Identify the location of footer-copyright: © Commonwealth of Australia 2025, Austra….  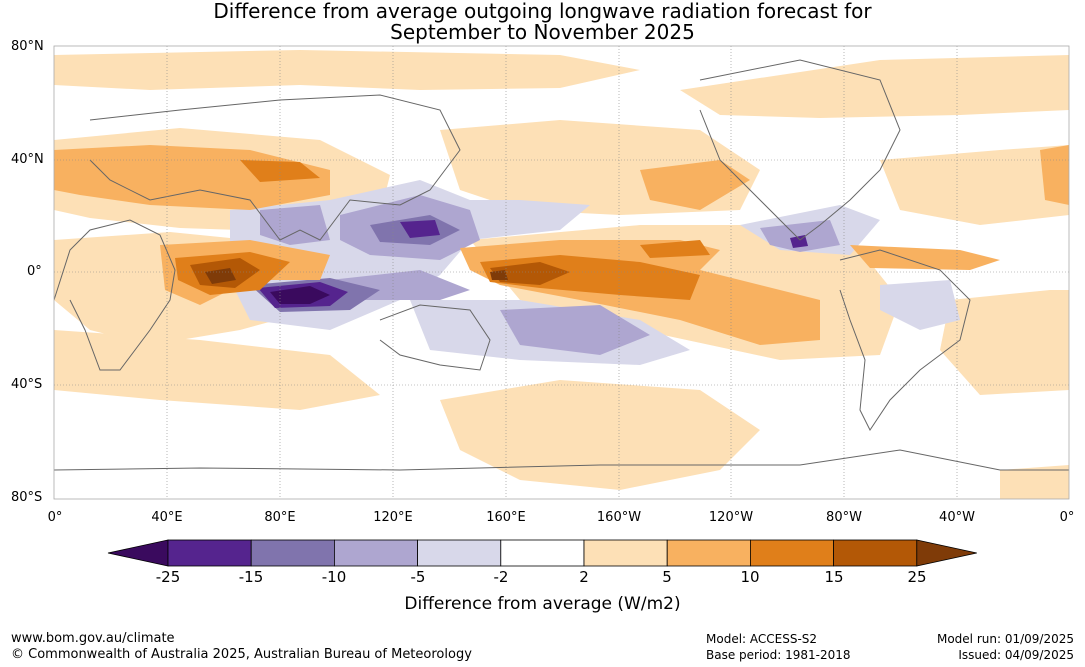
(241, 654).